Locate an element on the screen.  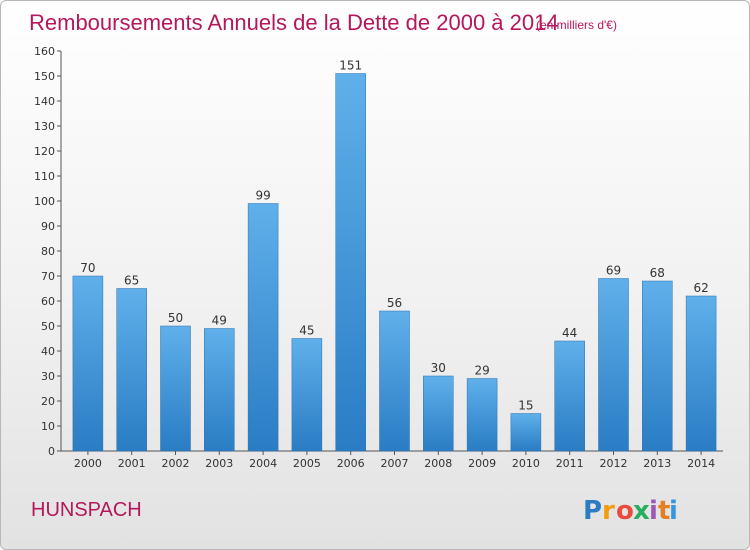
bar-value-label: 70 is located at coordinates (87, 268).